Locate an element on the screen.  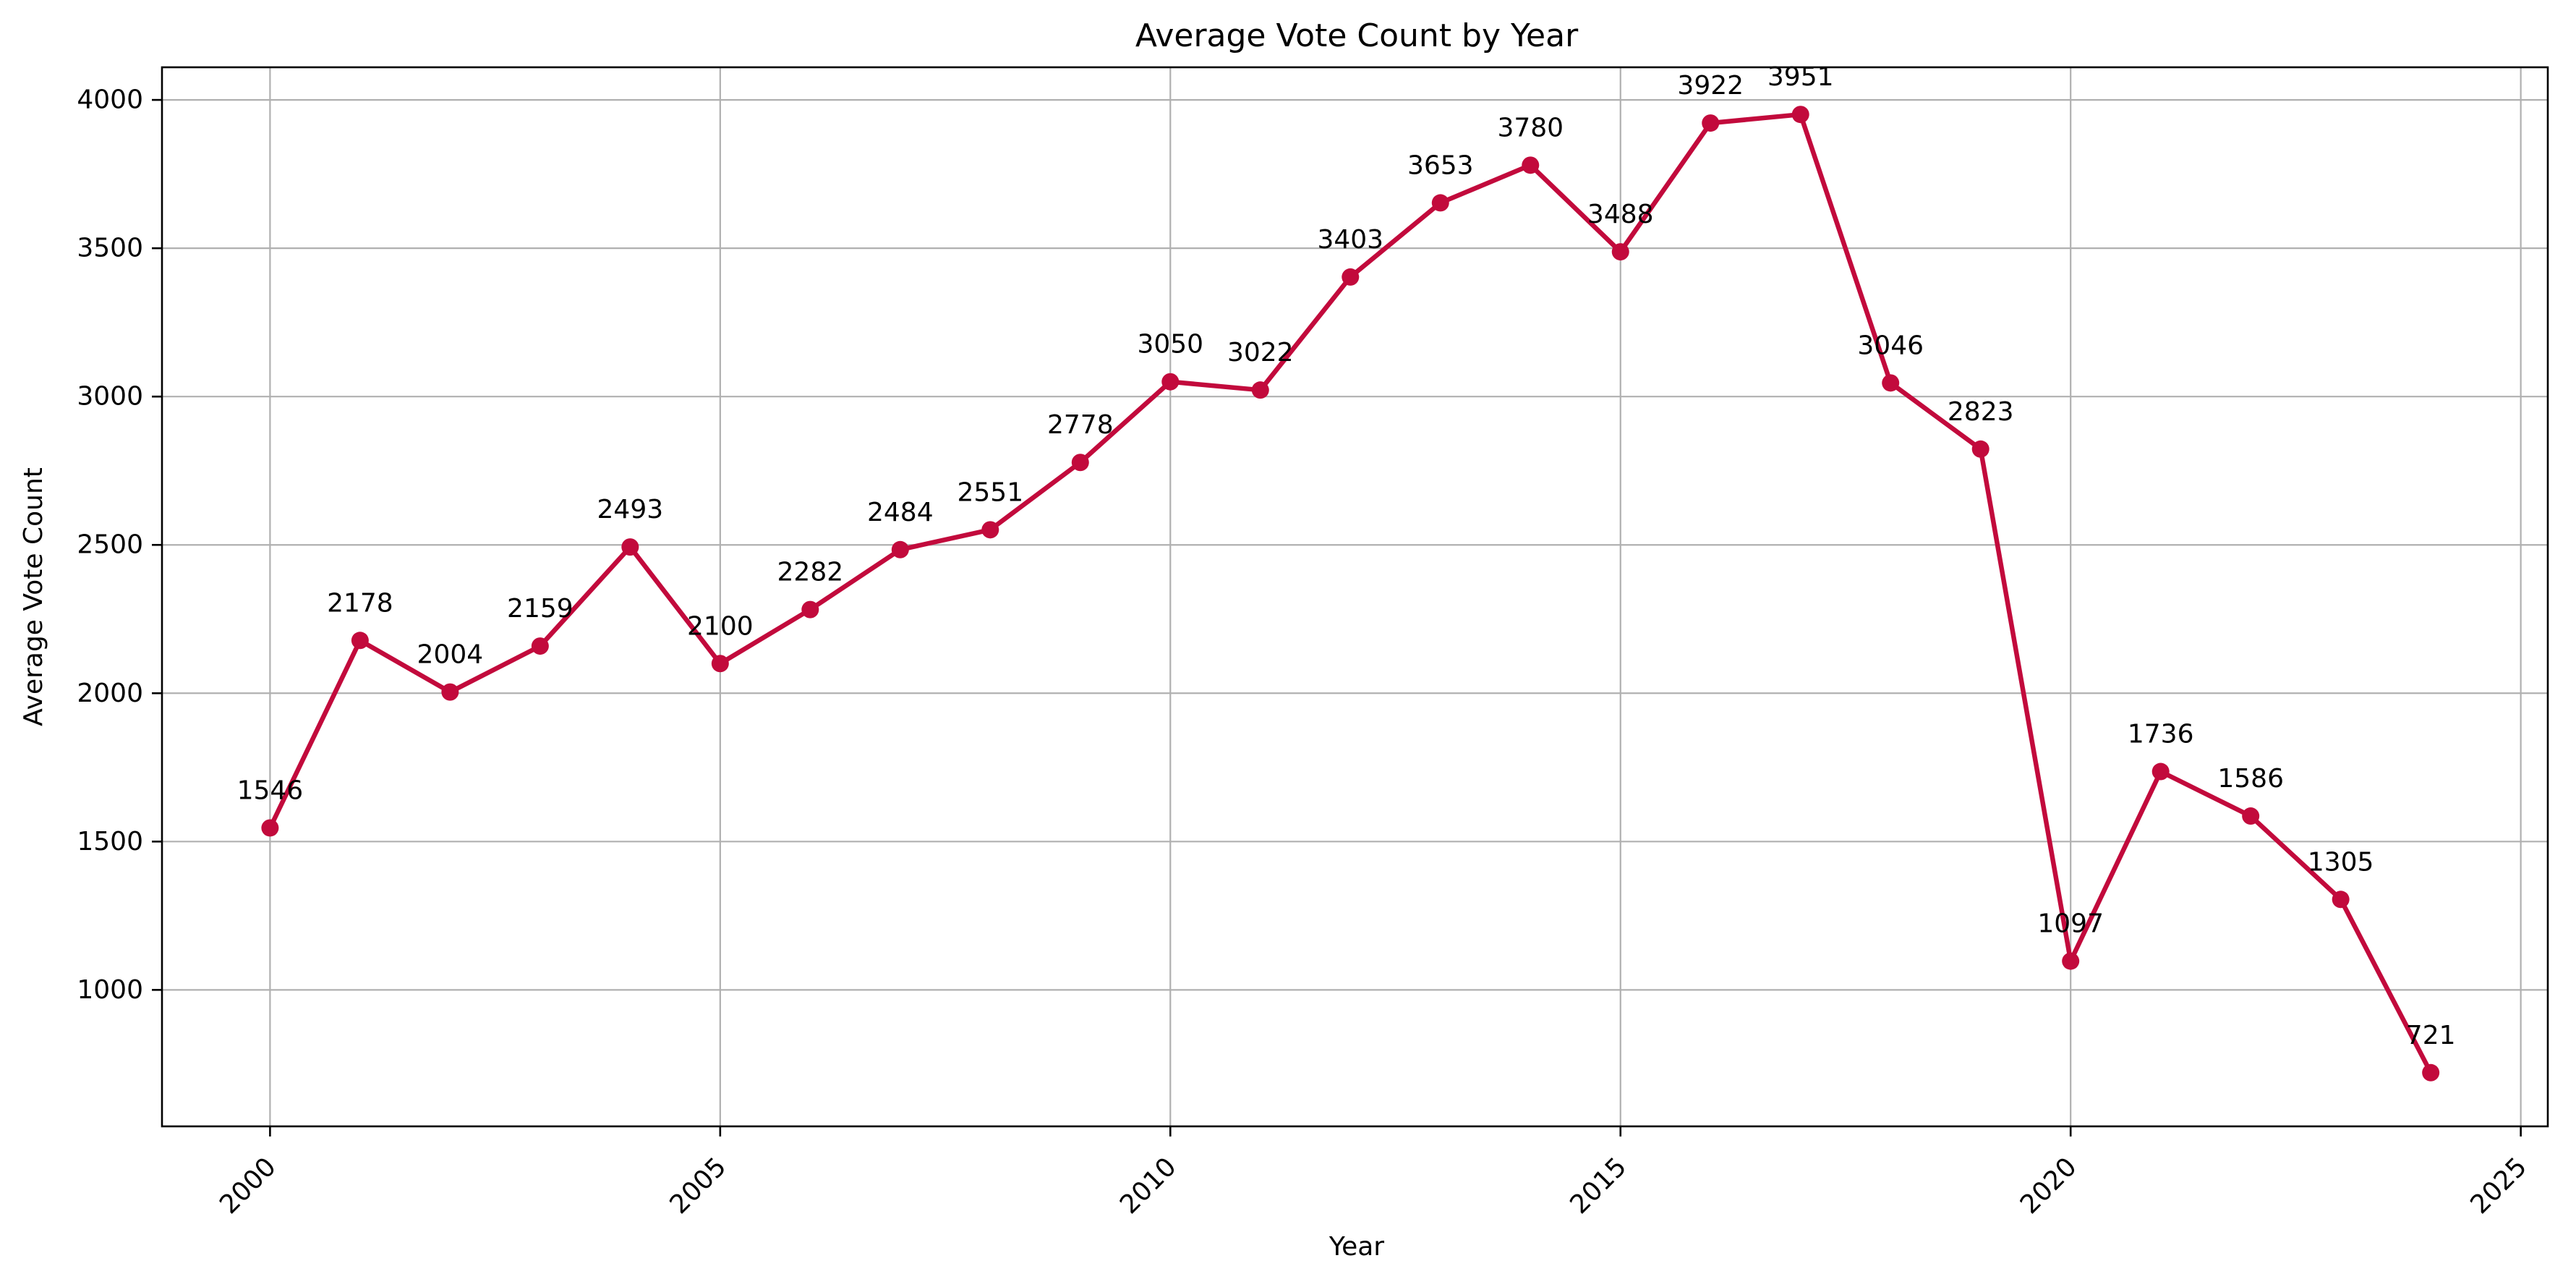
y-axis-label: Average Vote Count is located at coordinates (33, 596).